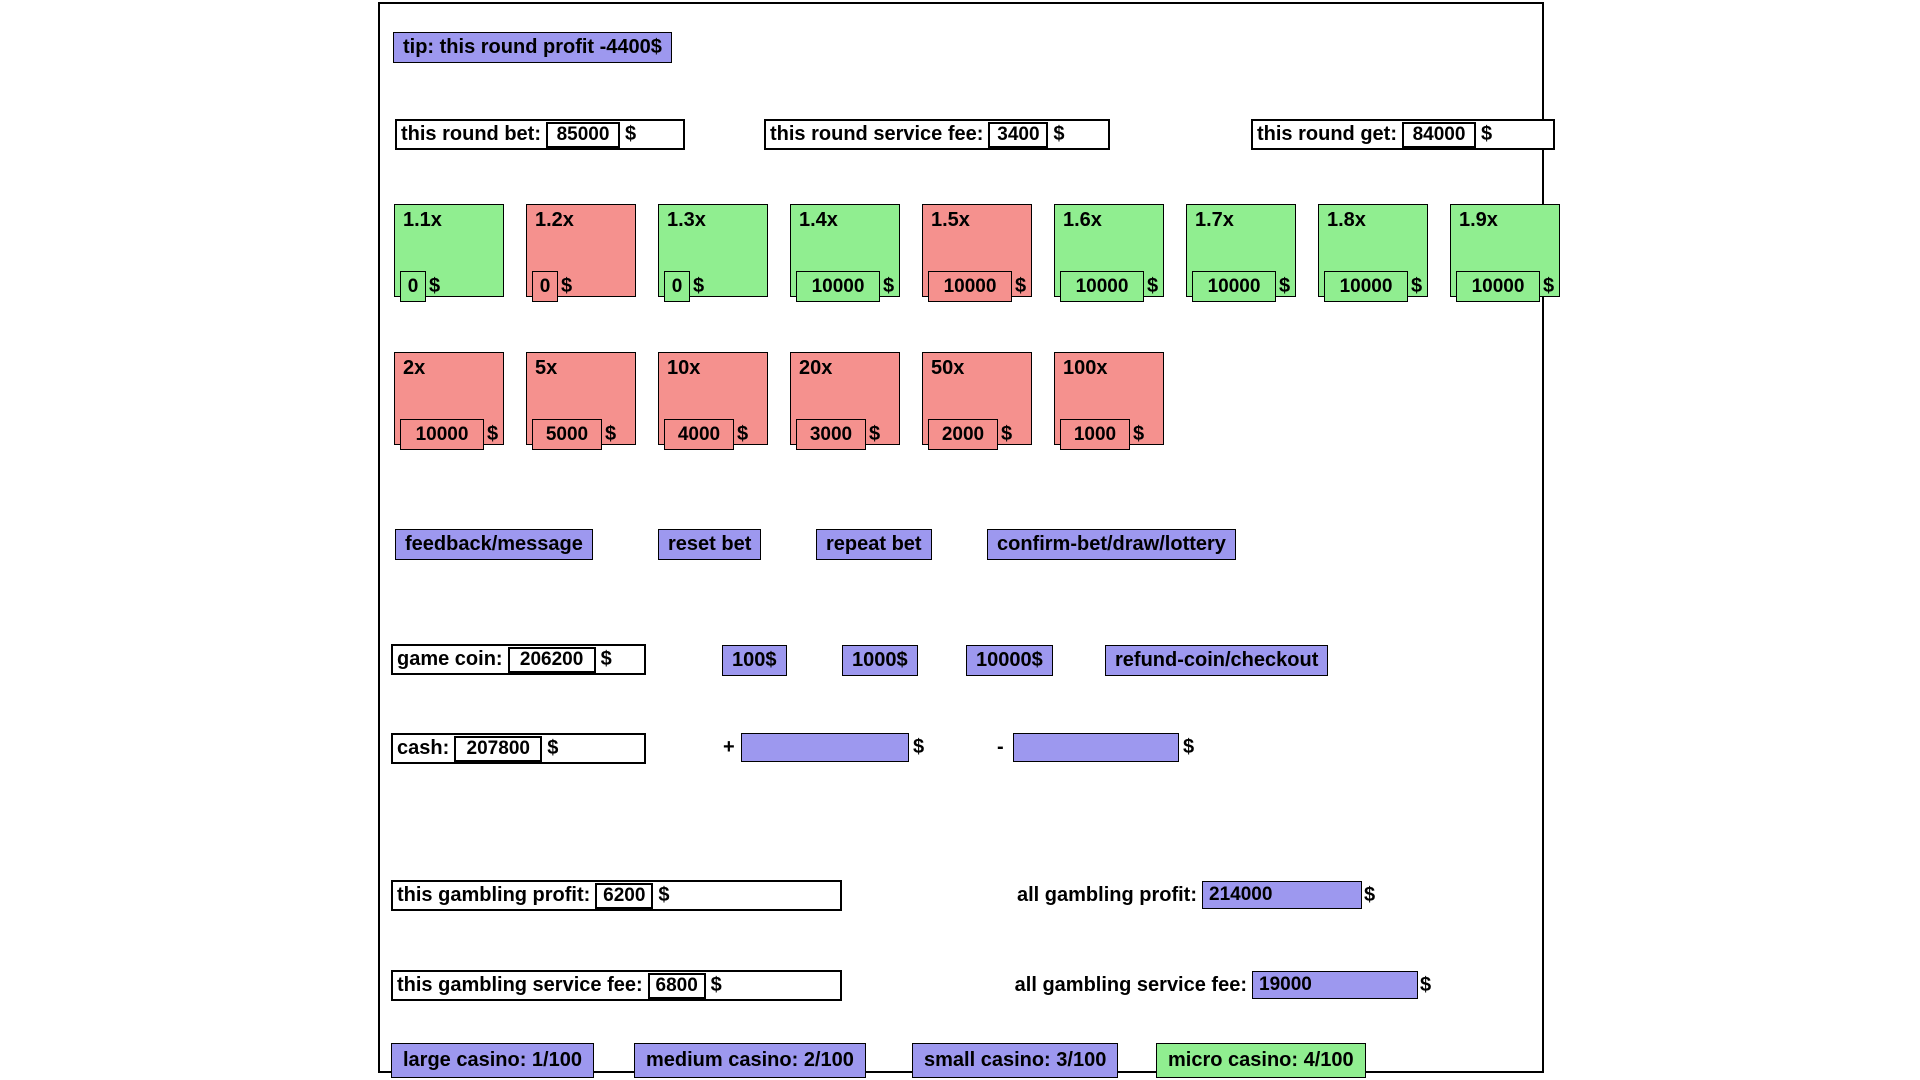 The width and height of the screenshot is (1920, 1080). I want to click on cash-input, so click(498, 748).